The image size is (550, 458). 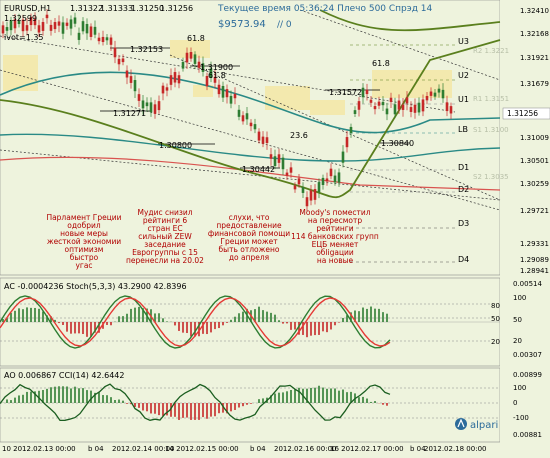 I want to click on cci-header: AO 0.006867 CCI(14) 42.6442, so click(x=64, y=375).